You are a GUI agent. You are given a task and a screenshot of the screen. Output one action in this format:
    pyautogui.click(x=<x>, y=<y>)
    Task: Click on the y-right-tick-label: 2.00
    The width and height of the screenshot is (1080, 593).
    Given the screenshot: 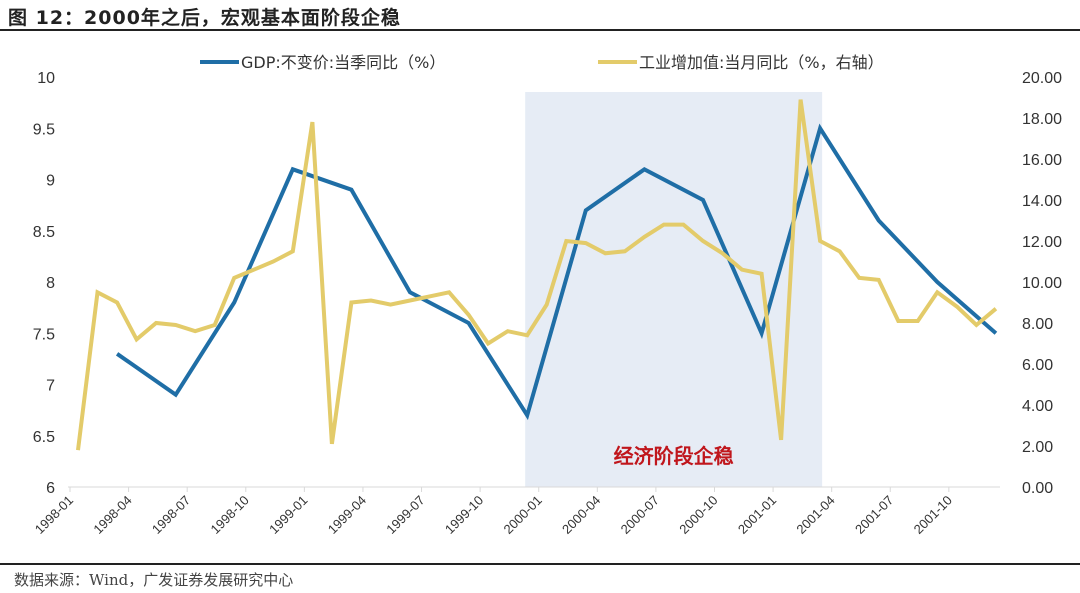 What is the action you would take?
    pyautogui.click(x=1037, y=447)
    